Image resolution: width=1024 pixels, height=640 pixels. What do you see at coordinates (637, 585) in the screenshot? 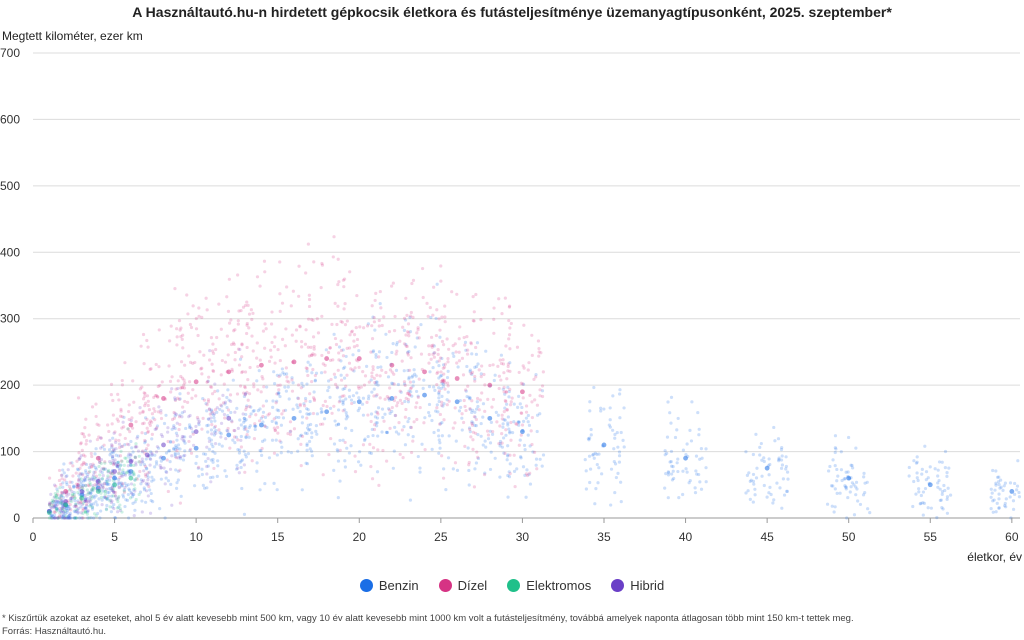
I see `legend-item-hibrid: Hibrid` at bounding box center [637, 585].